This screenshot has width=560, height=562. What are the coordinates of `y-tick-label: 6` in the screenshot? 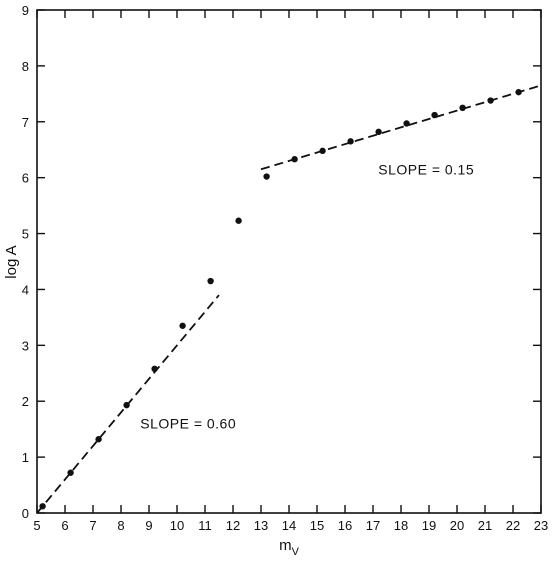 It's located at (25, 178).